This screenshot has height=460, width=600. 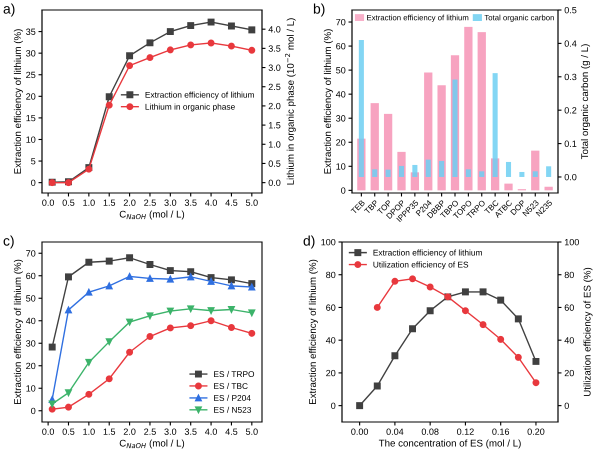 What do you see at coordinates (449, 443) in the screenshot?
I see `x-axis-title: The concentration of ES (mol / L)` at bounding box center [449, 443].